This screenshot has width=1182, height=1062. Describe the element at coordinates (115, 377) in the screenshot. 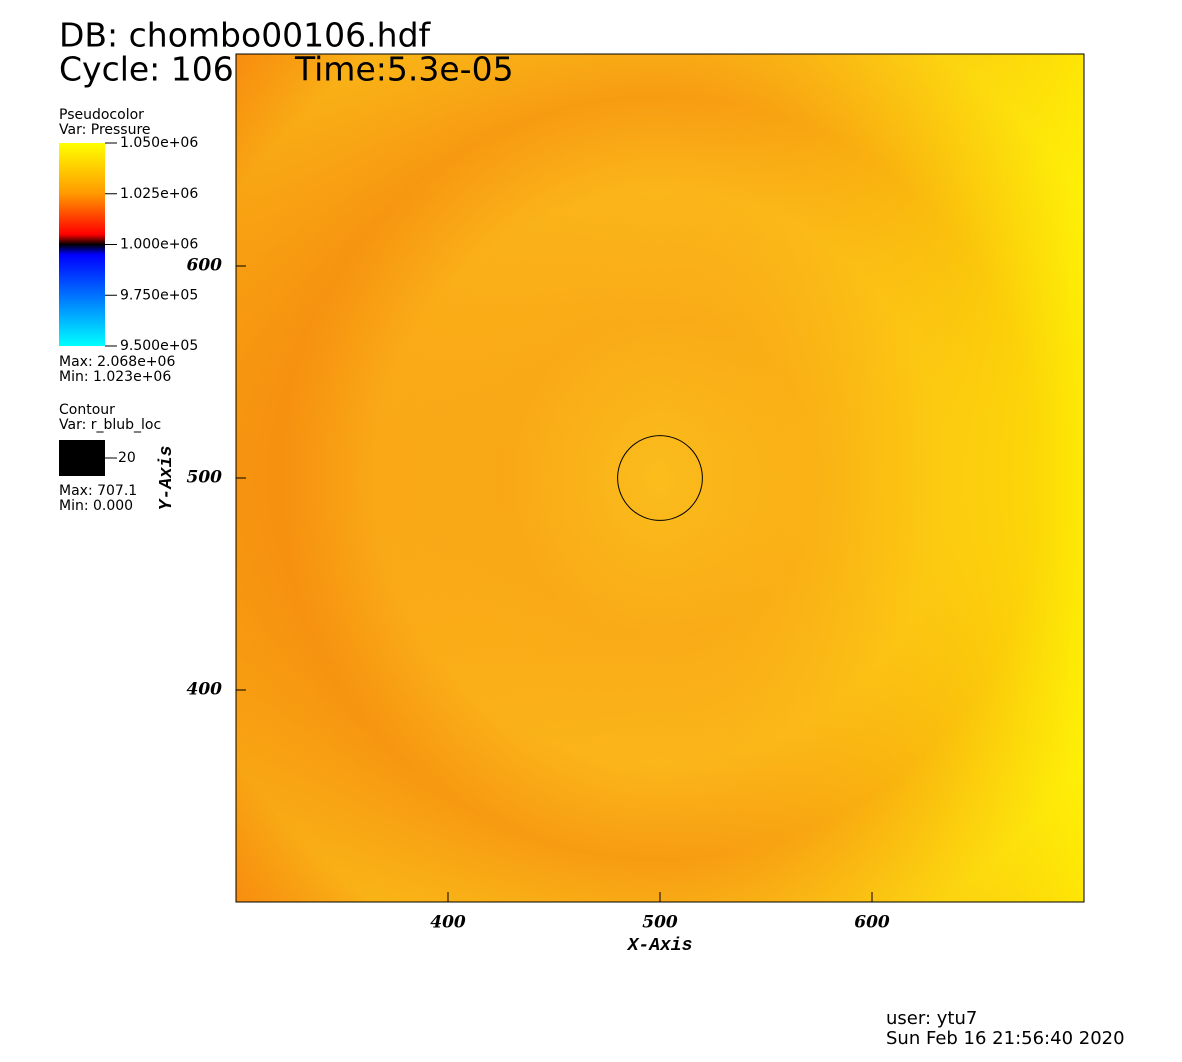

I see `pc-min: Min: 1.023e+06` at that location.